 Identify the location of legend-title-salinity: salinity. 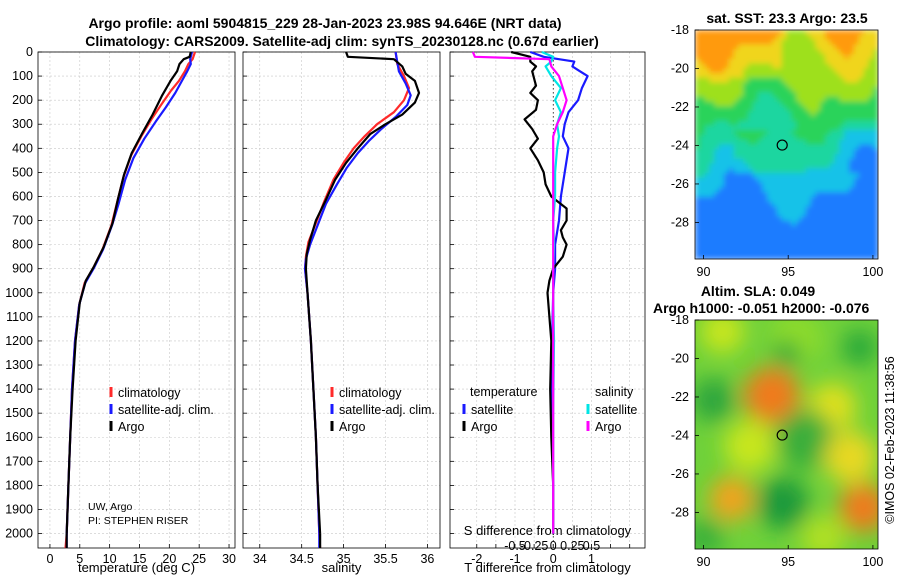
(614, 392).